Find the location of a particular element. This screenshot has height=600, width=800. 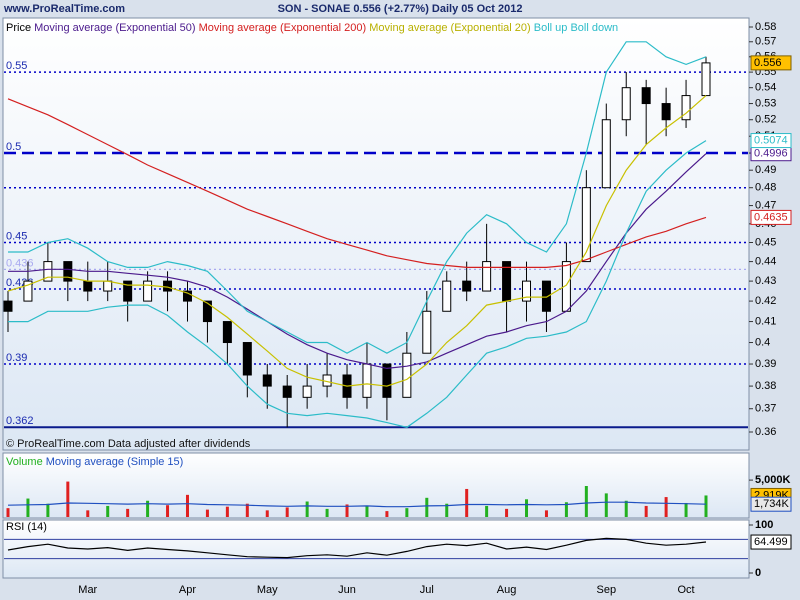

y-tick-label: 0.53 is located at coordinates (765, 103).